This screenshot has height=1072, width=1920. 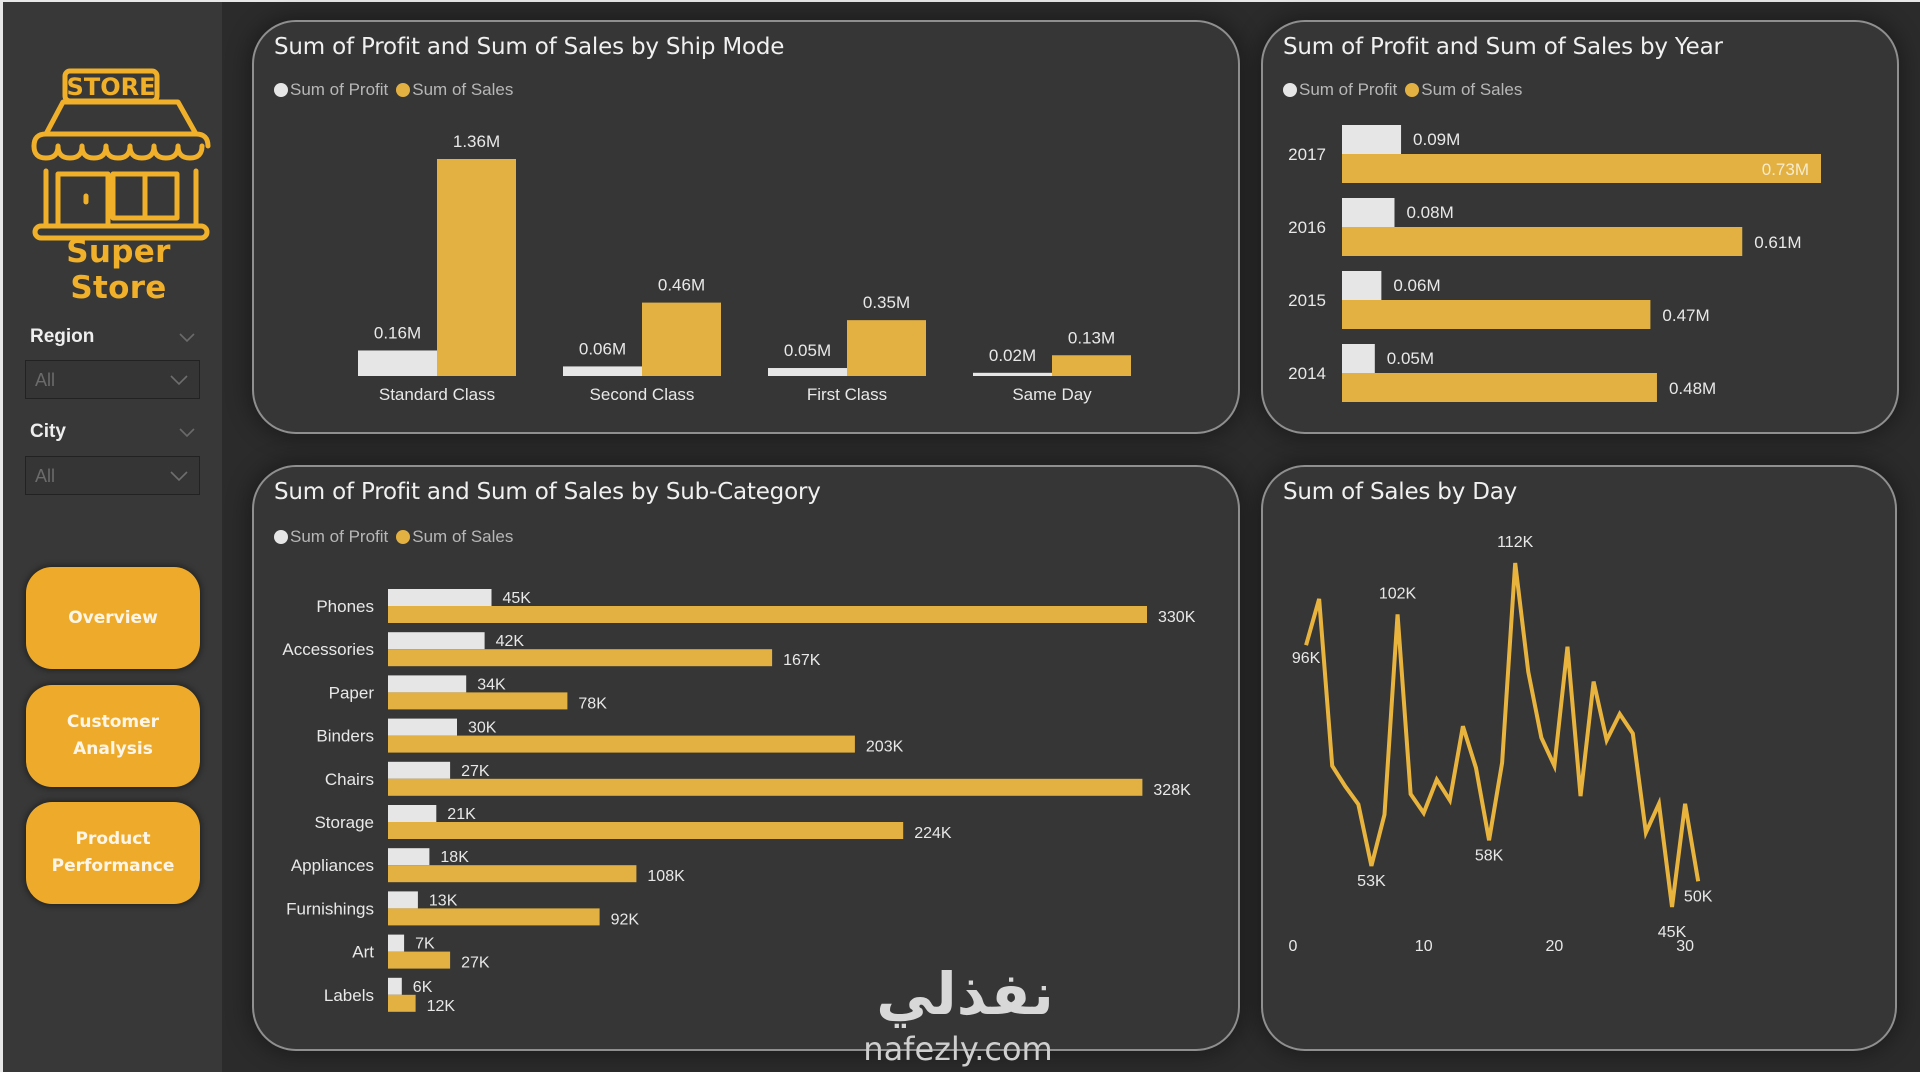 What do you see at coordinates (476, 141) in the screenshot?
I see `sales-data-label: 1.36M` at bounding box center [476, 141].